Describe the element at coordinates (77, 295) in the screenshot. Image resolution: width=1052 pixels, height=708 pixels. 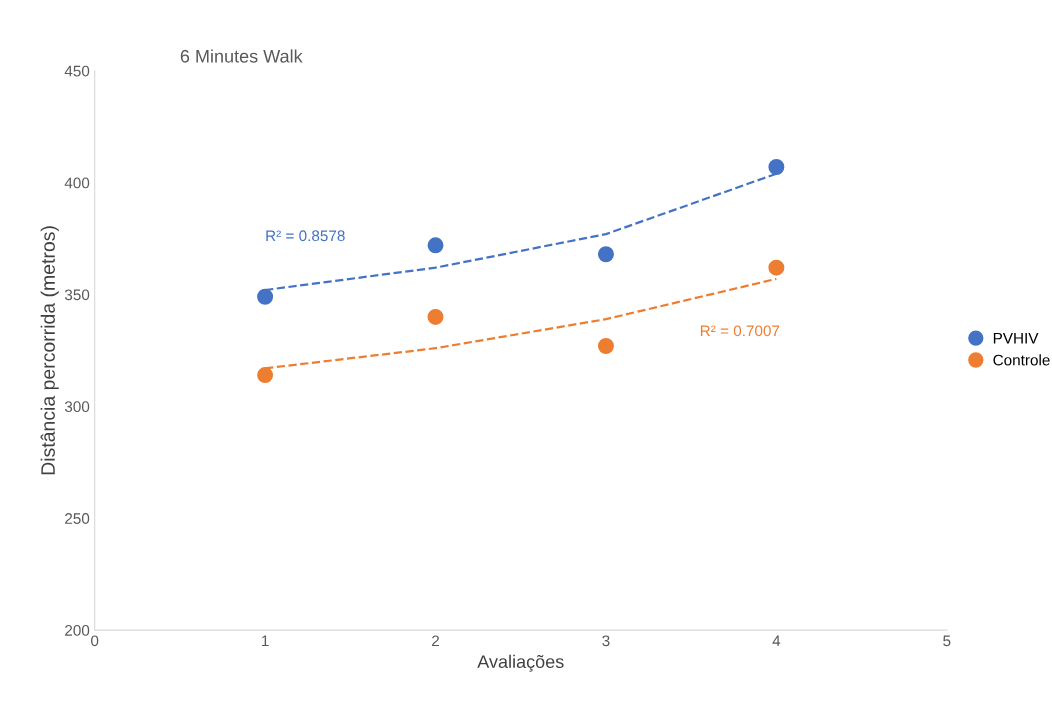
I see `y-tick-label: 350` at that location.